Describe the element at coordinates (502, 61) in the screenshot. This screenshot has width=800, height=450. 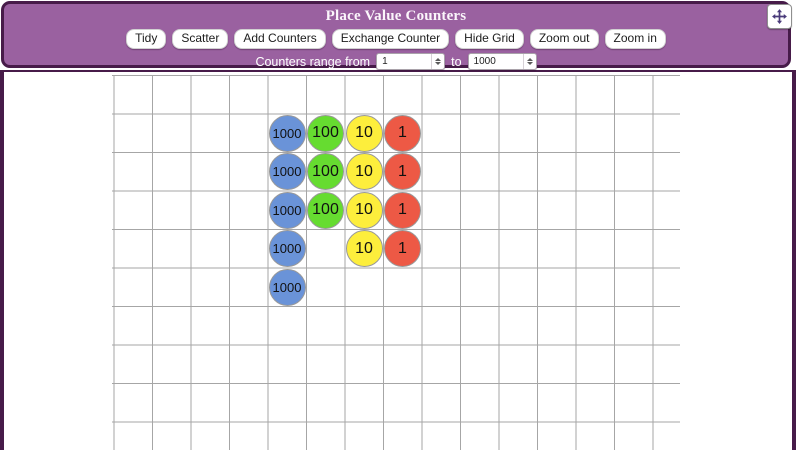
I see `range-to-select: 1000` at that location.